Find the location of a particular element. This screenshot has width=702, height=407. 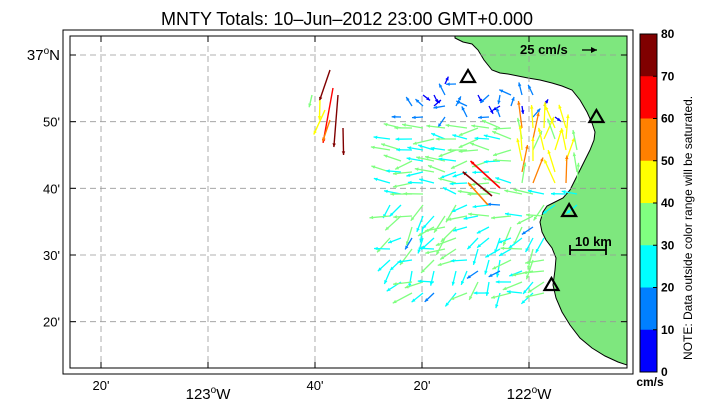

colorbar-tick-label: 10 is located at coordinates (668, 330).